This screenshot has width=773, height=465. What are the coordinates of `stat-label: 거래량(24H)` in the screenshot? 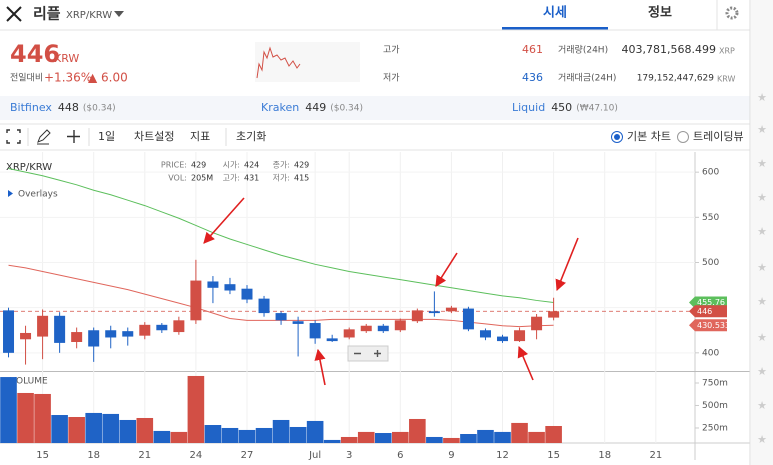 It's located at (583, 50).